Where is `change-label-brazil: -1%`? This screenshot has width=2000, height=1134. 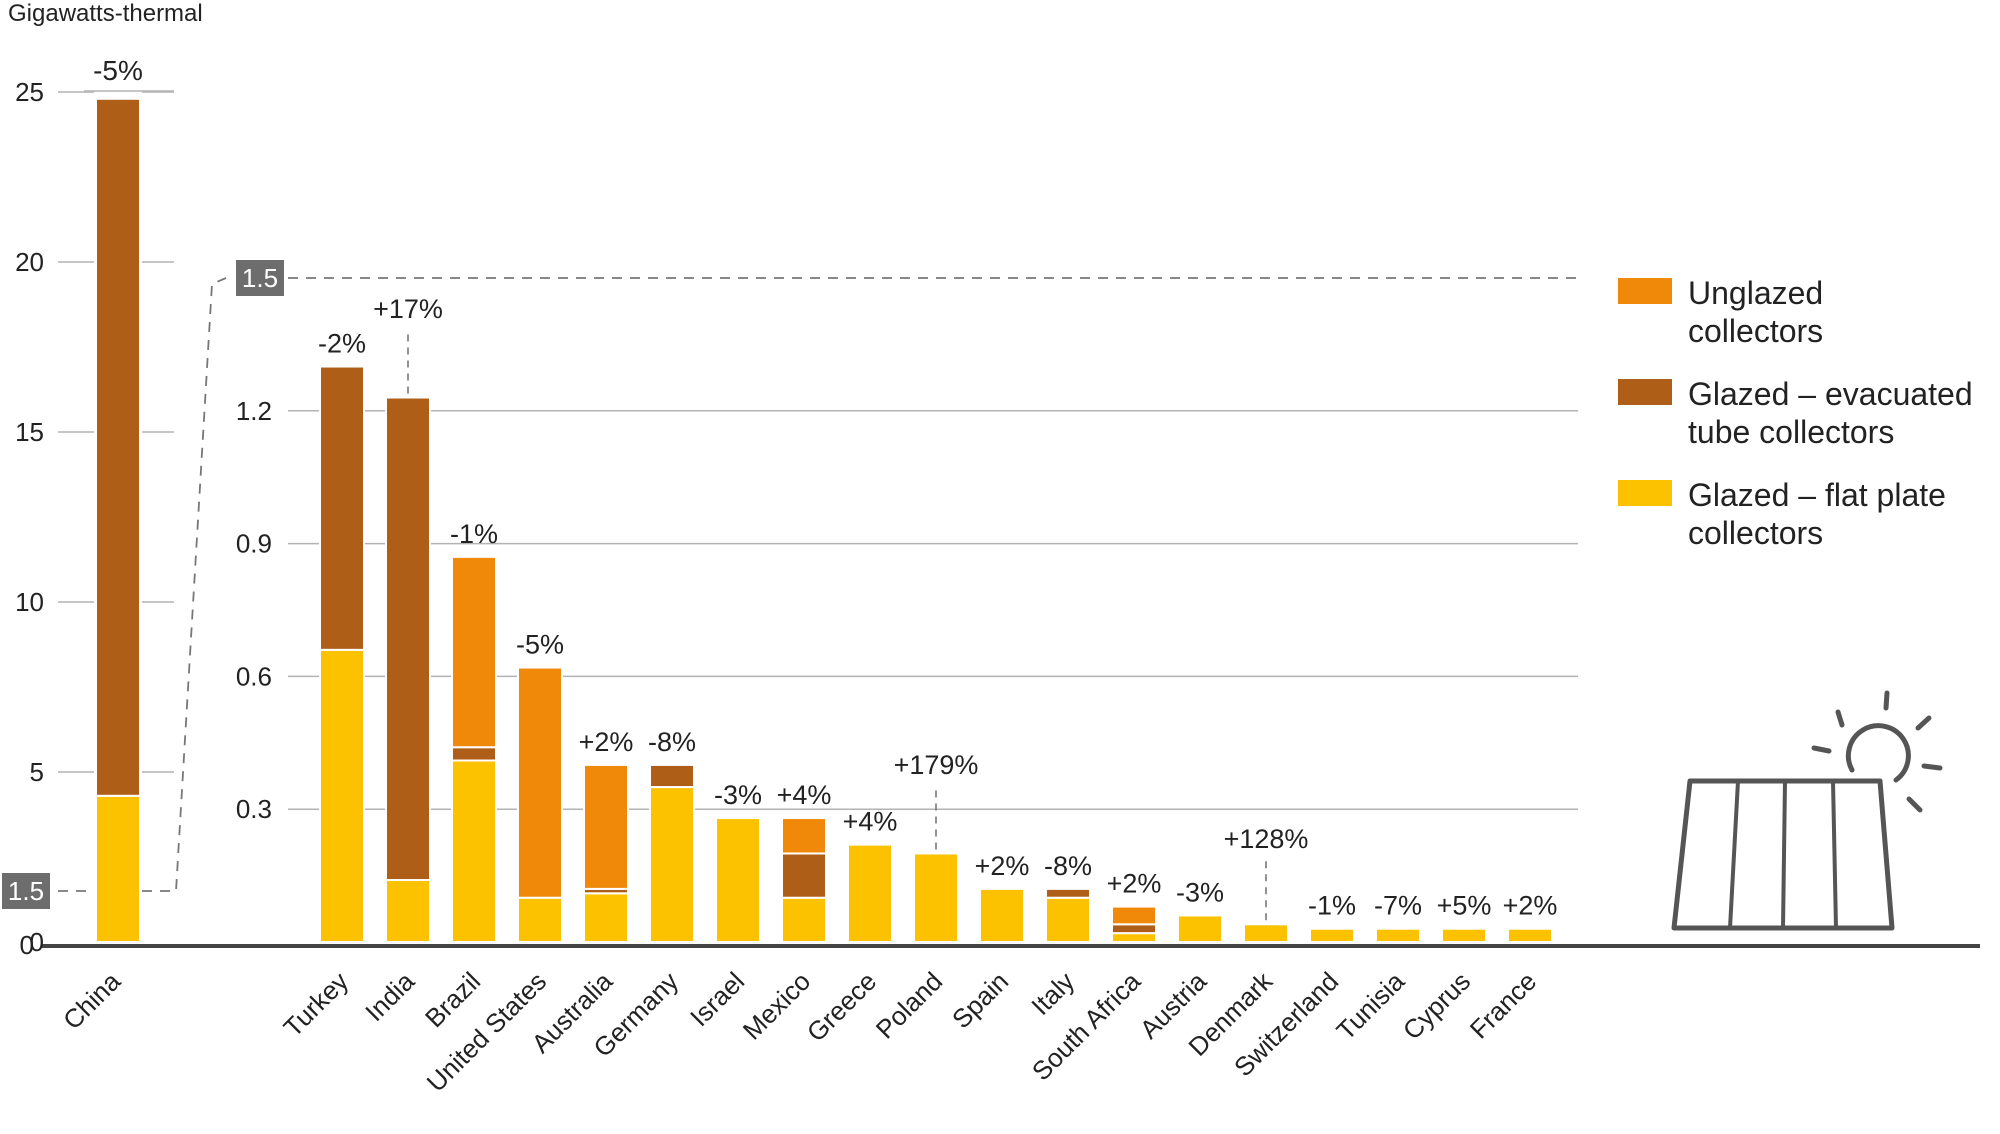 change-label-brazil: -1% is located at coordinates (474, 534).